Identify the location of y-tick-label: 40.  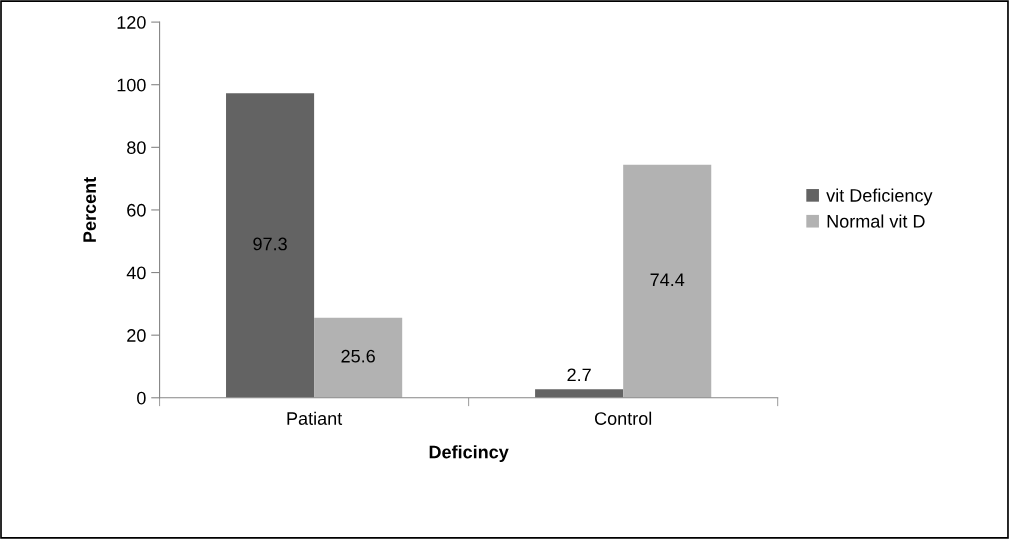
(136, 273).